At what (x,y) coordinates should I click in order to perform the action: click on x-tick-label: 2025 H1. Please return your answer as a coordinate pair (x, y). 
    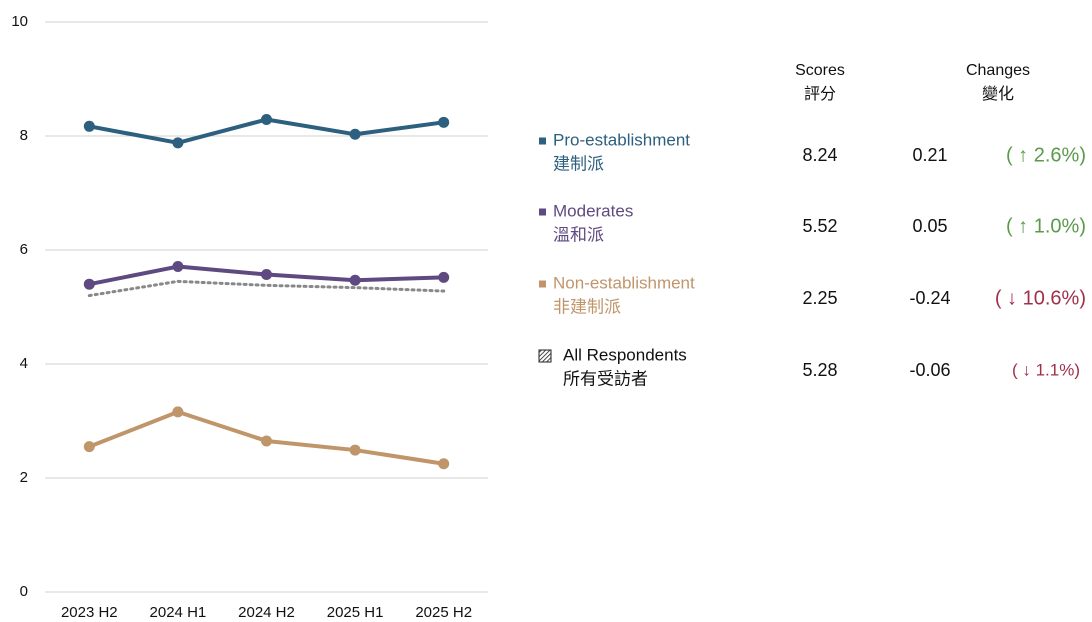
    Looking at the image, I should click on (355, 612).